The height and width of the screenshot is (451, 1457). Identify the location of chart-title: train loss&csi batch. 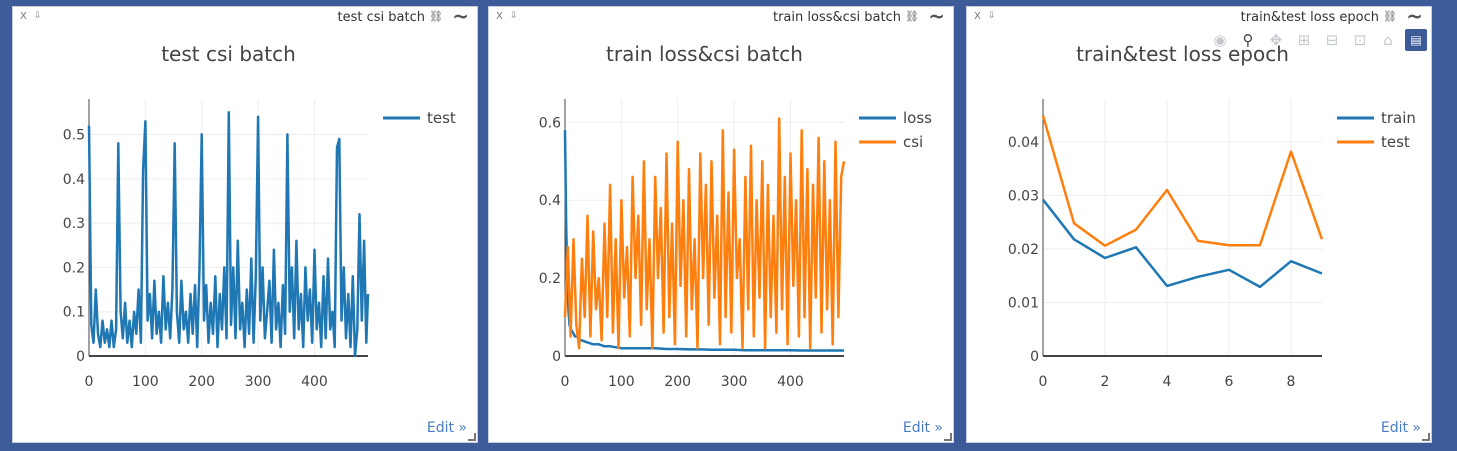
(704, 54).